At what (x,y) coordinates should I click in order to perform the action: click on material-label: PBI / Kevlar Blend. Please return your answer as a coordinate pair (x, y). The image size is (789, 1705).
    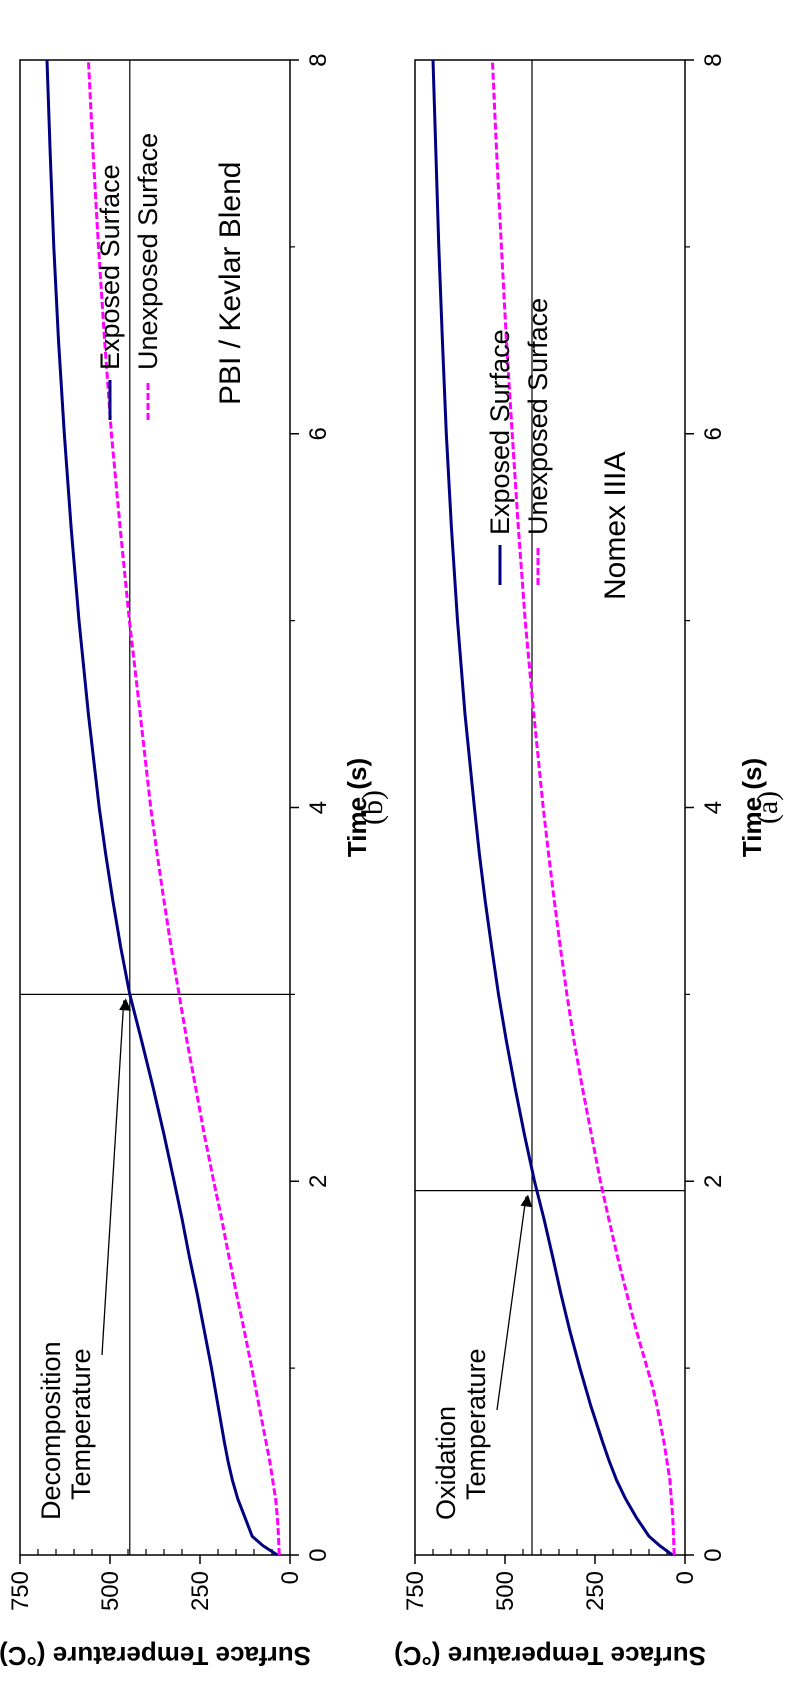
    Looking at the image, I should click on (230, 283).